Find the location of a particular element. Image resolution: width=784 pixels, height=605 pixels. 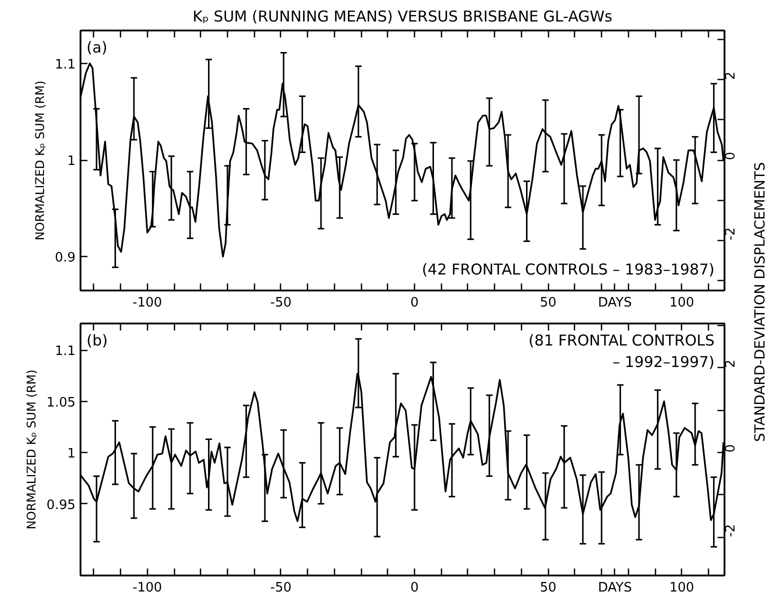

y-tick-label: 0.95 is located at coordinates (61, 505).